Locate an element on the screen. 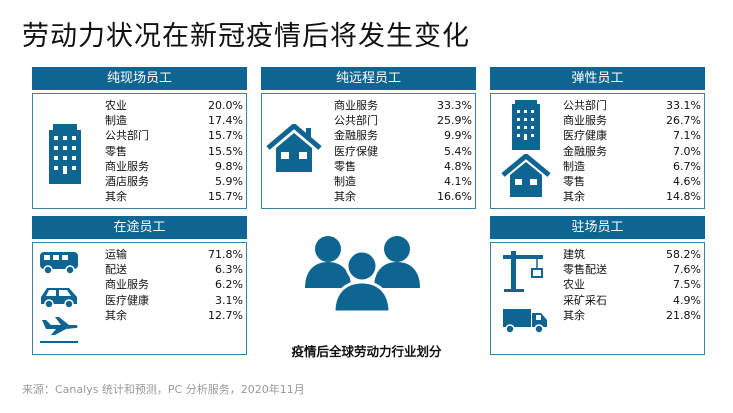 The width and height of the screenshot is (733, 413). industry-share: 5.4% is located at coordinates (458, 151).